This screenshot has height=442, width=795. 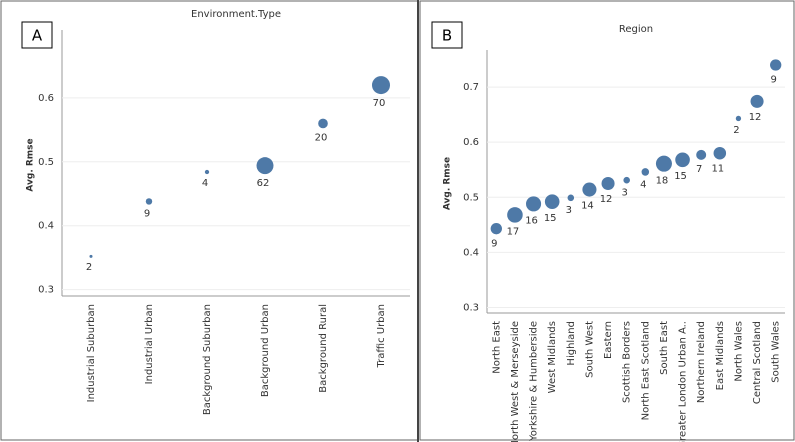 I want to click on x-tick-label: North West & Merseyside, so click(x=515, y=381).